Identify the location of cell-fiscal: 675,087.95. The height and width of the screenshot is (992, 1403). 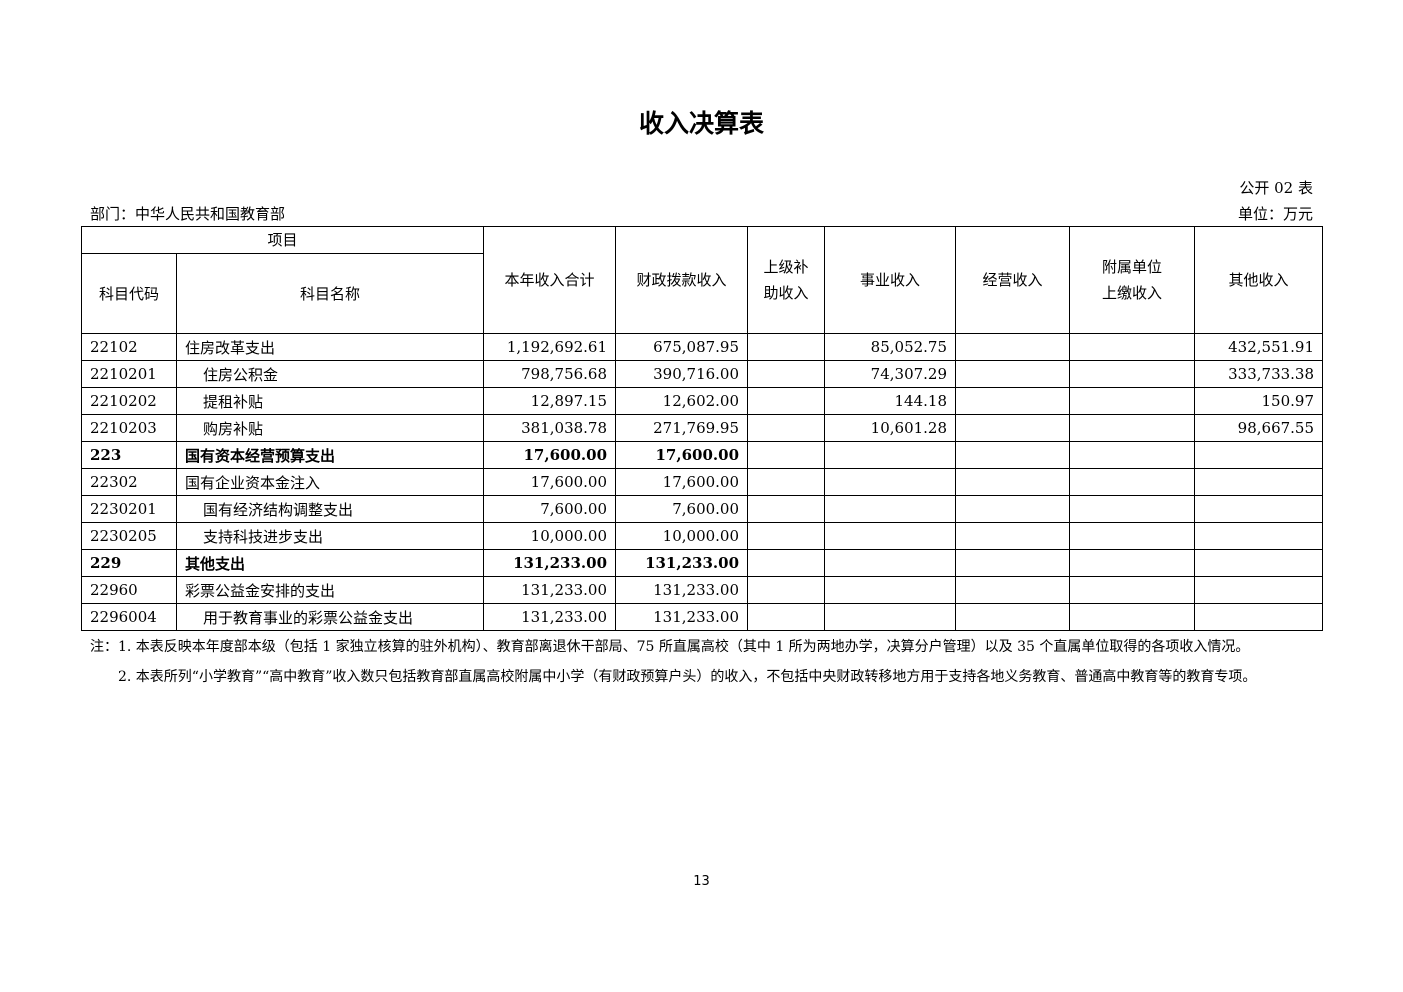
(682, 347).